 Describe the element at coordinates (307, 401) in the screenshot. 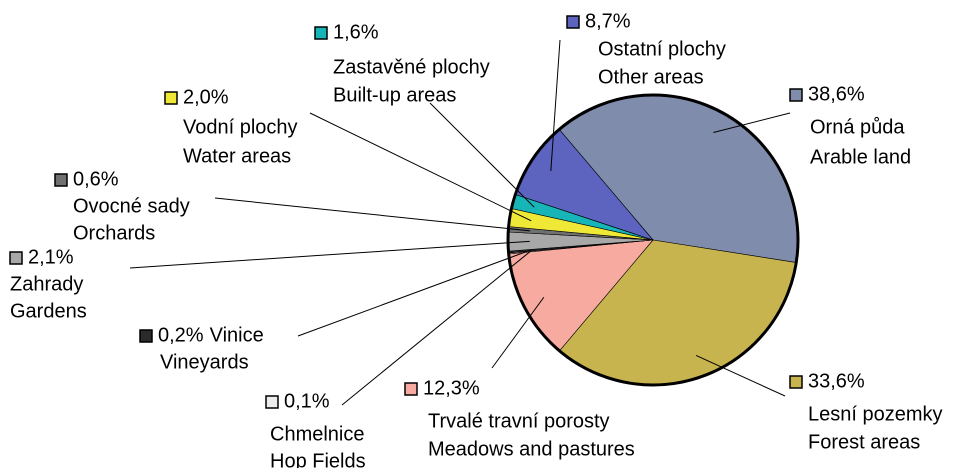

I see `value-label: 0,1%` at that location.